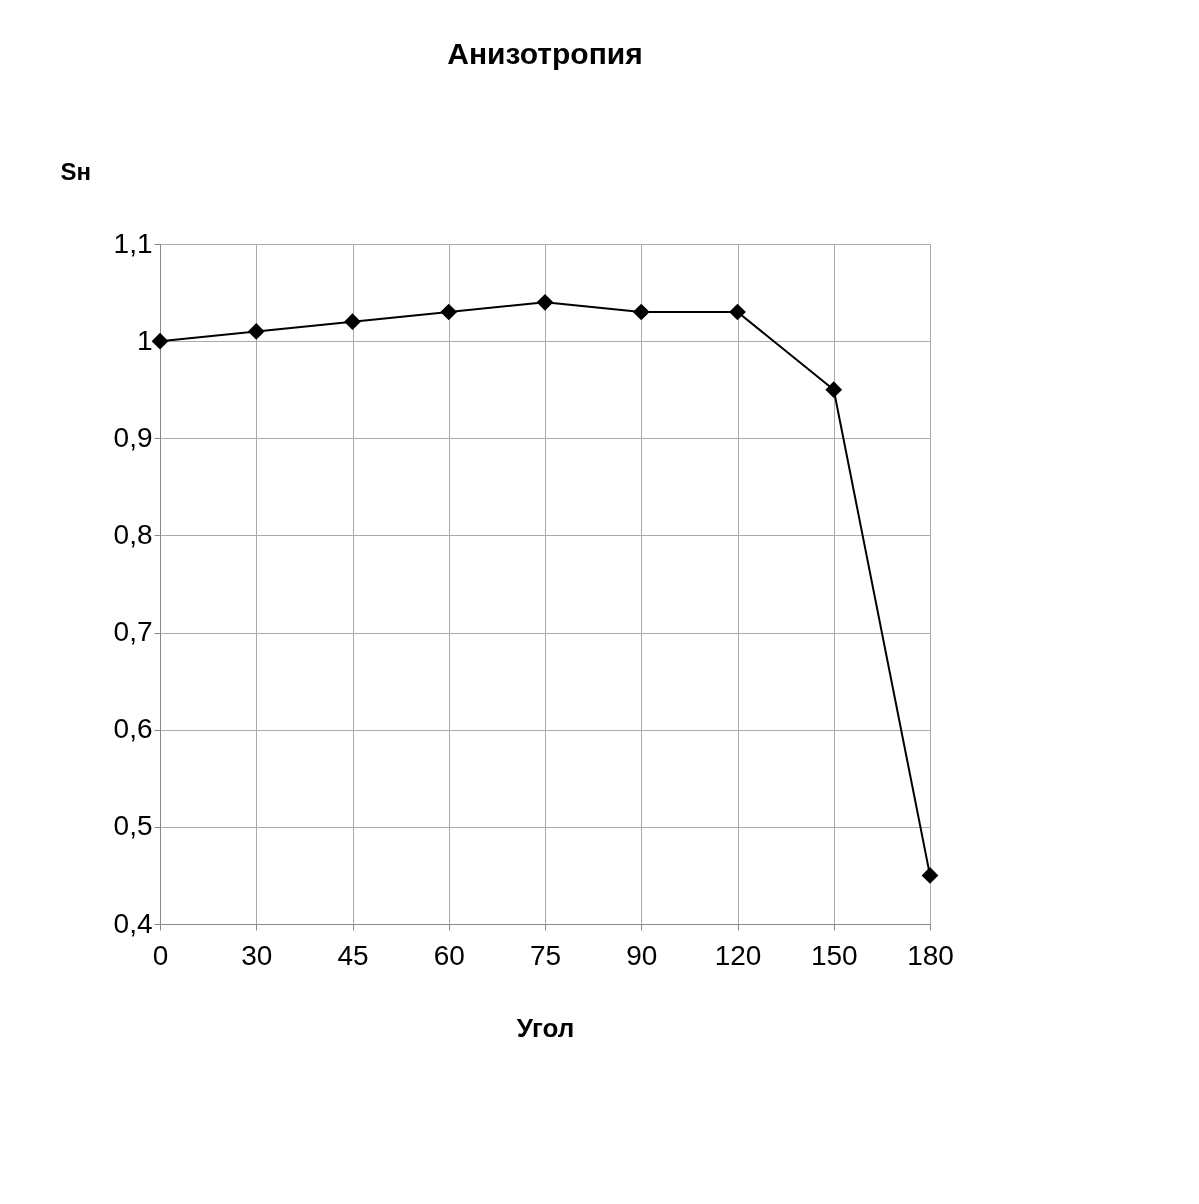 This screenshot has height=1204, width=1199. I want to click on y-tick-label: 0,7, so click(133, 632).